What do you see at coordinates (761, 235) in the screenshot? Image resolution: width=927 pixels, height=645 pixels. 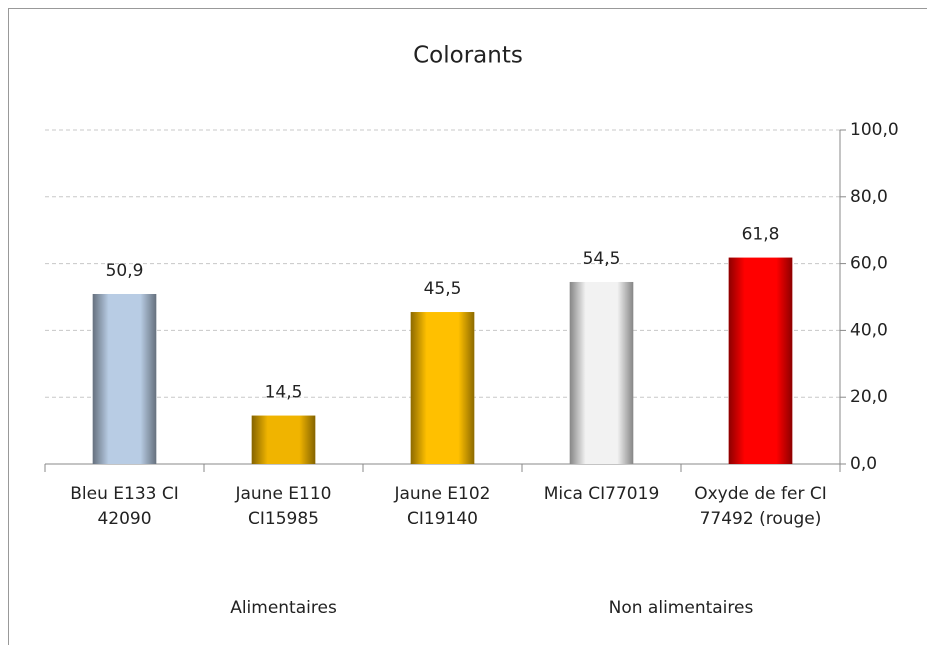 I see `value-label: 61,8` at bounding box center [761, 235].